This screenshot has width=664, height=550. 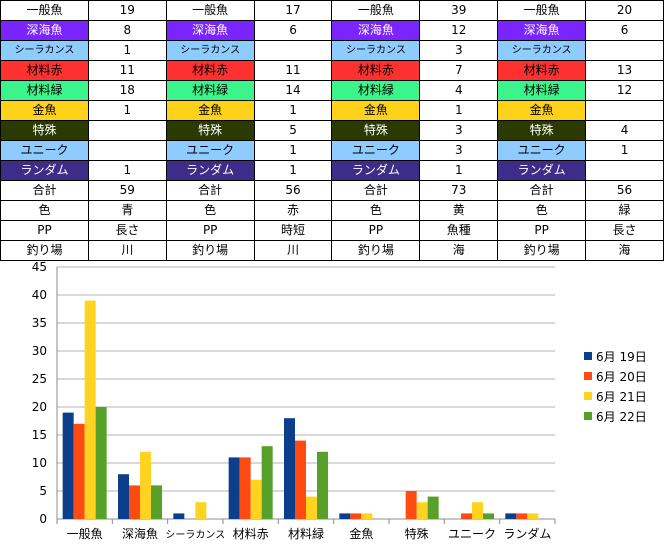 What do you see at coordinates (624, 250) in the screenshot?
I see `value-cell: 海` at bounding box center [624, 250].